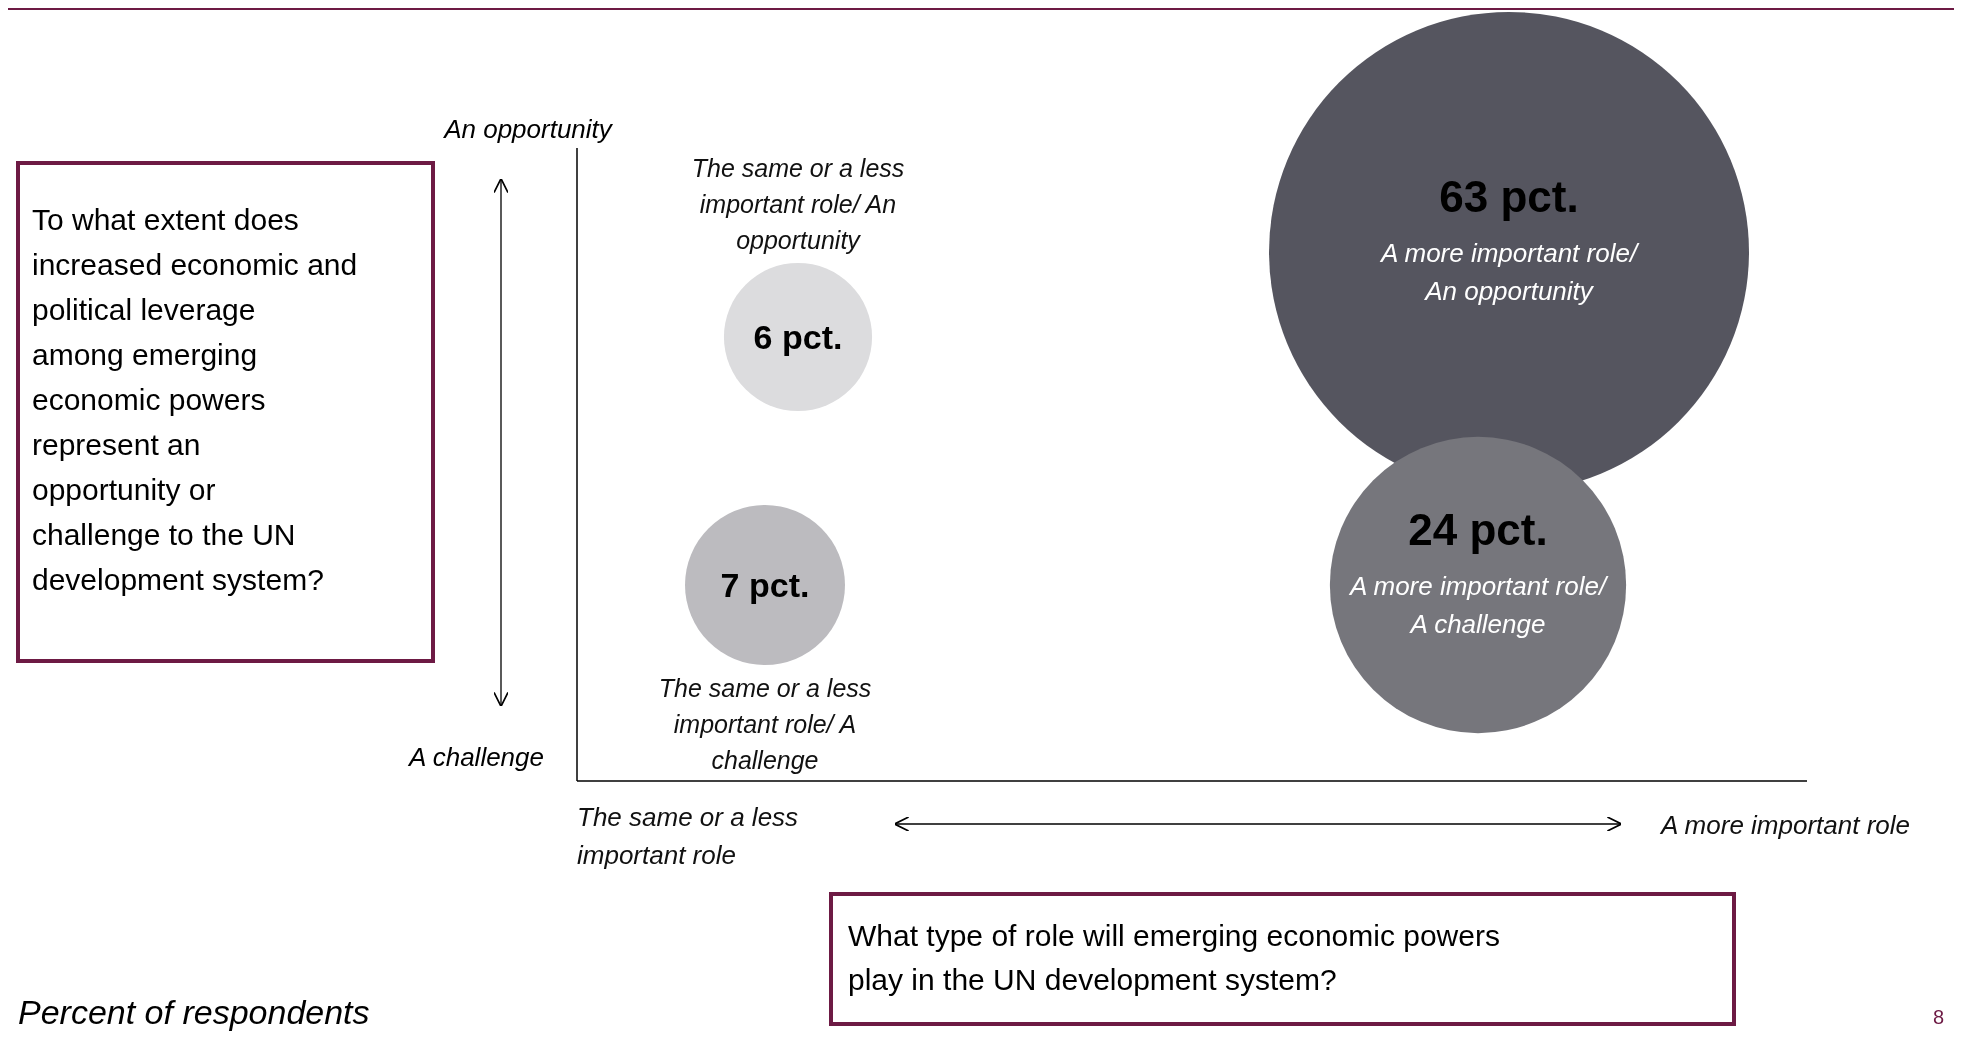  What do you see at coordinates (1509, 272) in the screenshot?
I see `category-label: A more important role/ An opportunity` at bounding box center [1509, 272].